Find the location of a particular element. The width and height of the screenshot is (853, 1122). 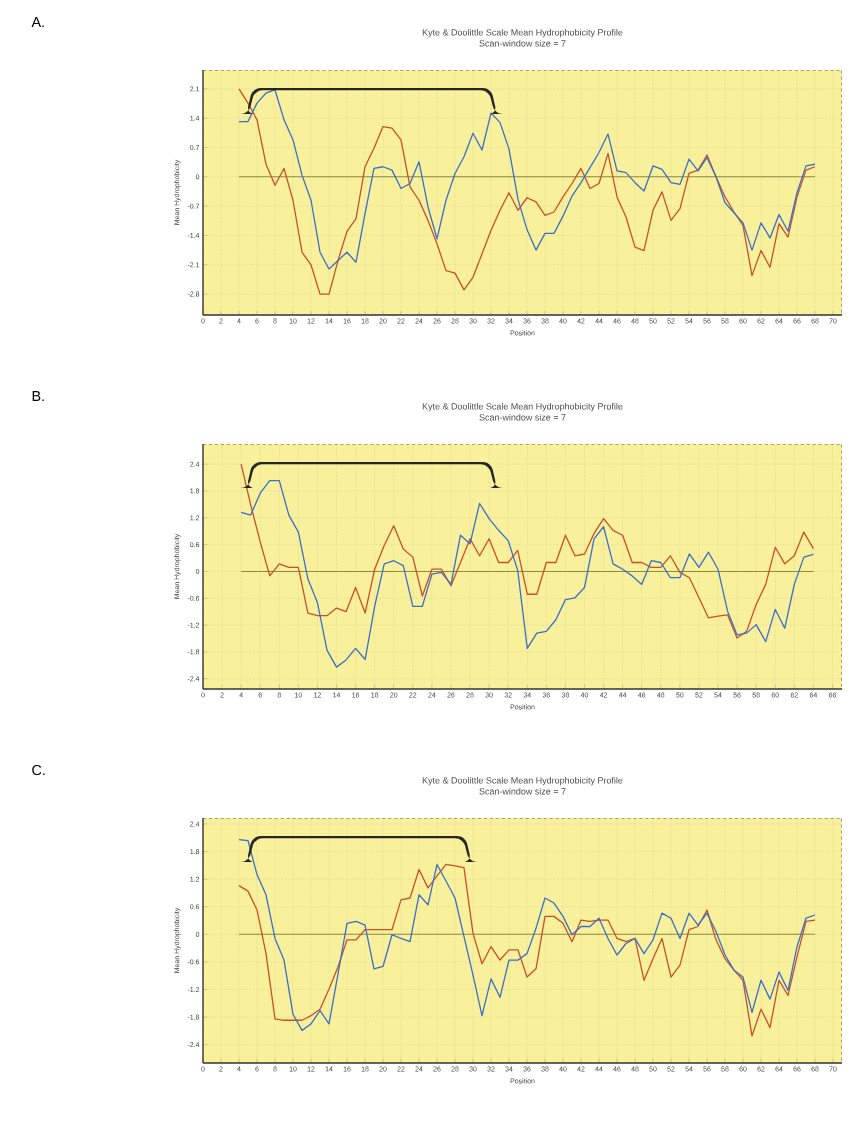

text: A. is located at coordinates (37, 22).